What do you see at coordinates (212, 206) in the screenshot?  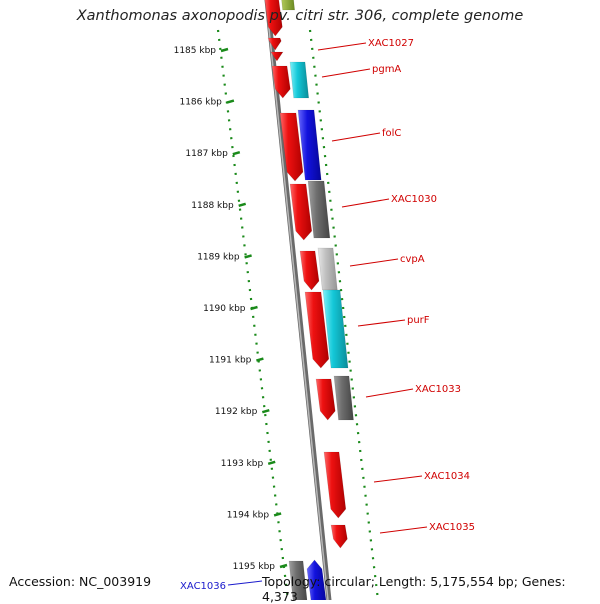 I see `kbp-tick-label: 1188 kbp` at bounding box center [212, 206].